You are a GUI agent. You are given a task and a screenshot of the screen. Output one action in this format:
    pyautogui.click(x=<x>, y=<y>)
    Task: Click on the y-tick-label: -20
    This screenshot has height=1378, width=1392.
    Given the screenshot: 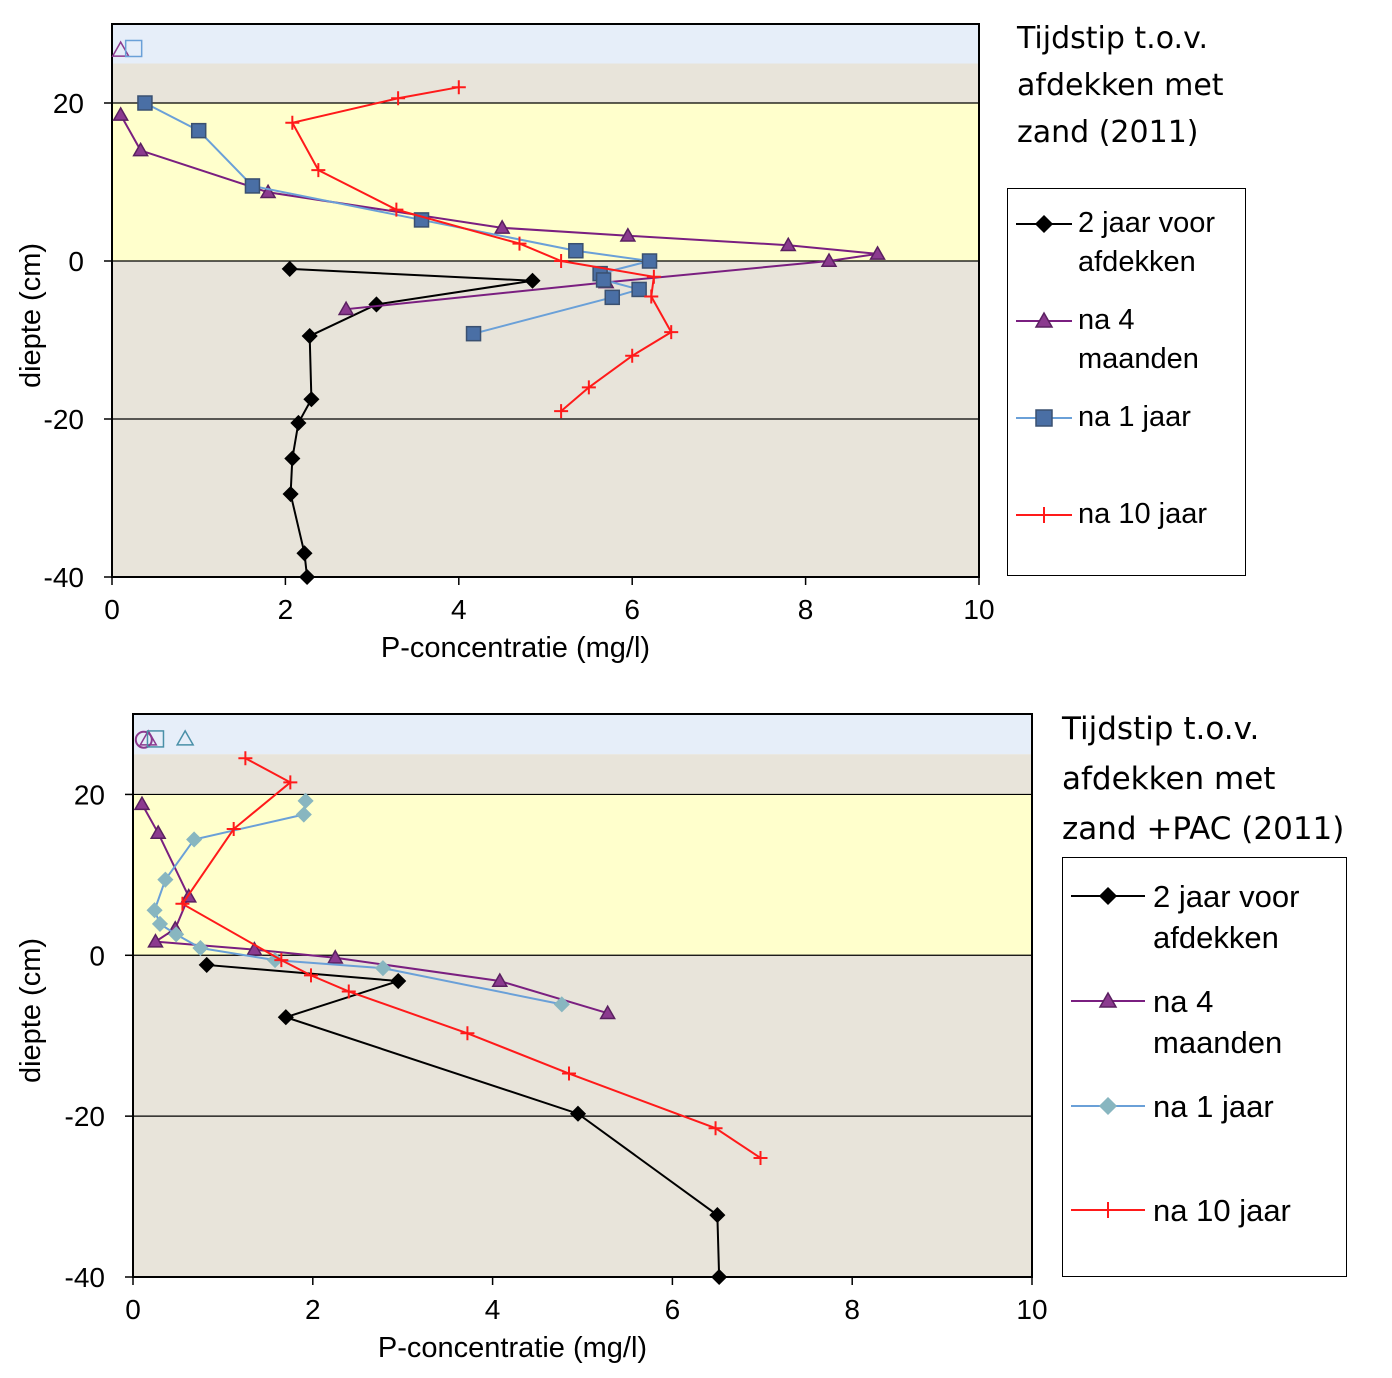 What is the action you would take?
    pyautogui.click(x=64, y=419)
    